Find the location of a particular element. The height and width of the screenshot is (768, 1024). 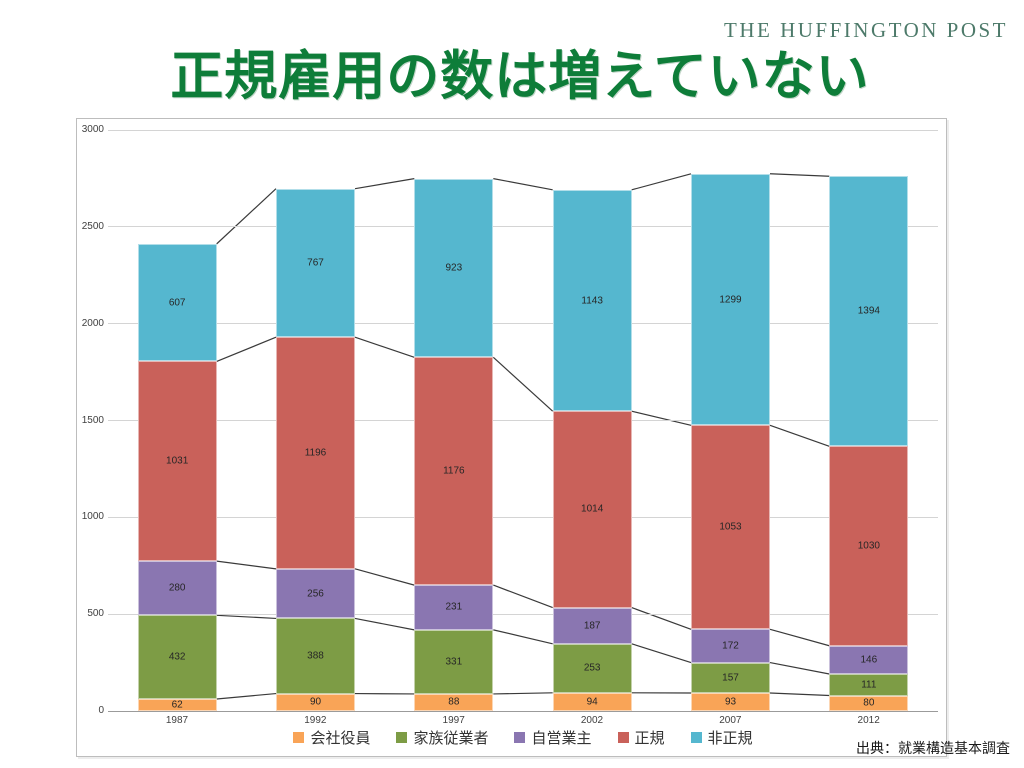

segment-value-label: 94 is located at coordinates (592, 702).